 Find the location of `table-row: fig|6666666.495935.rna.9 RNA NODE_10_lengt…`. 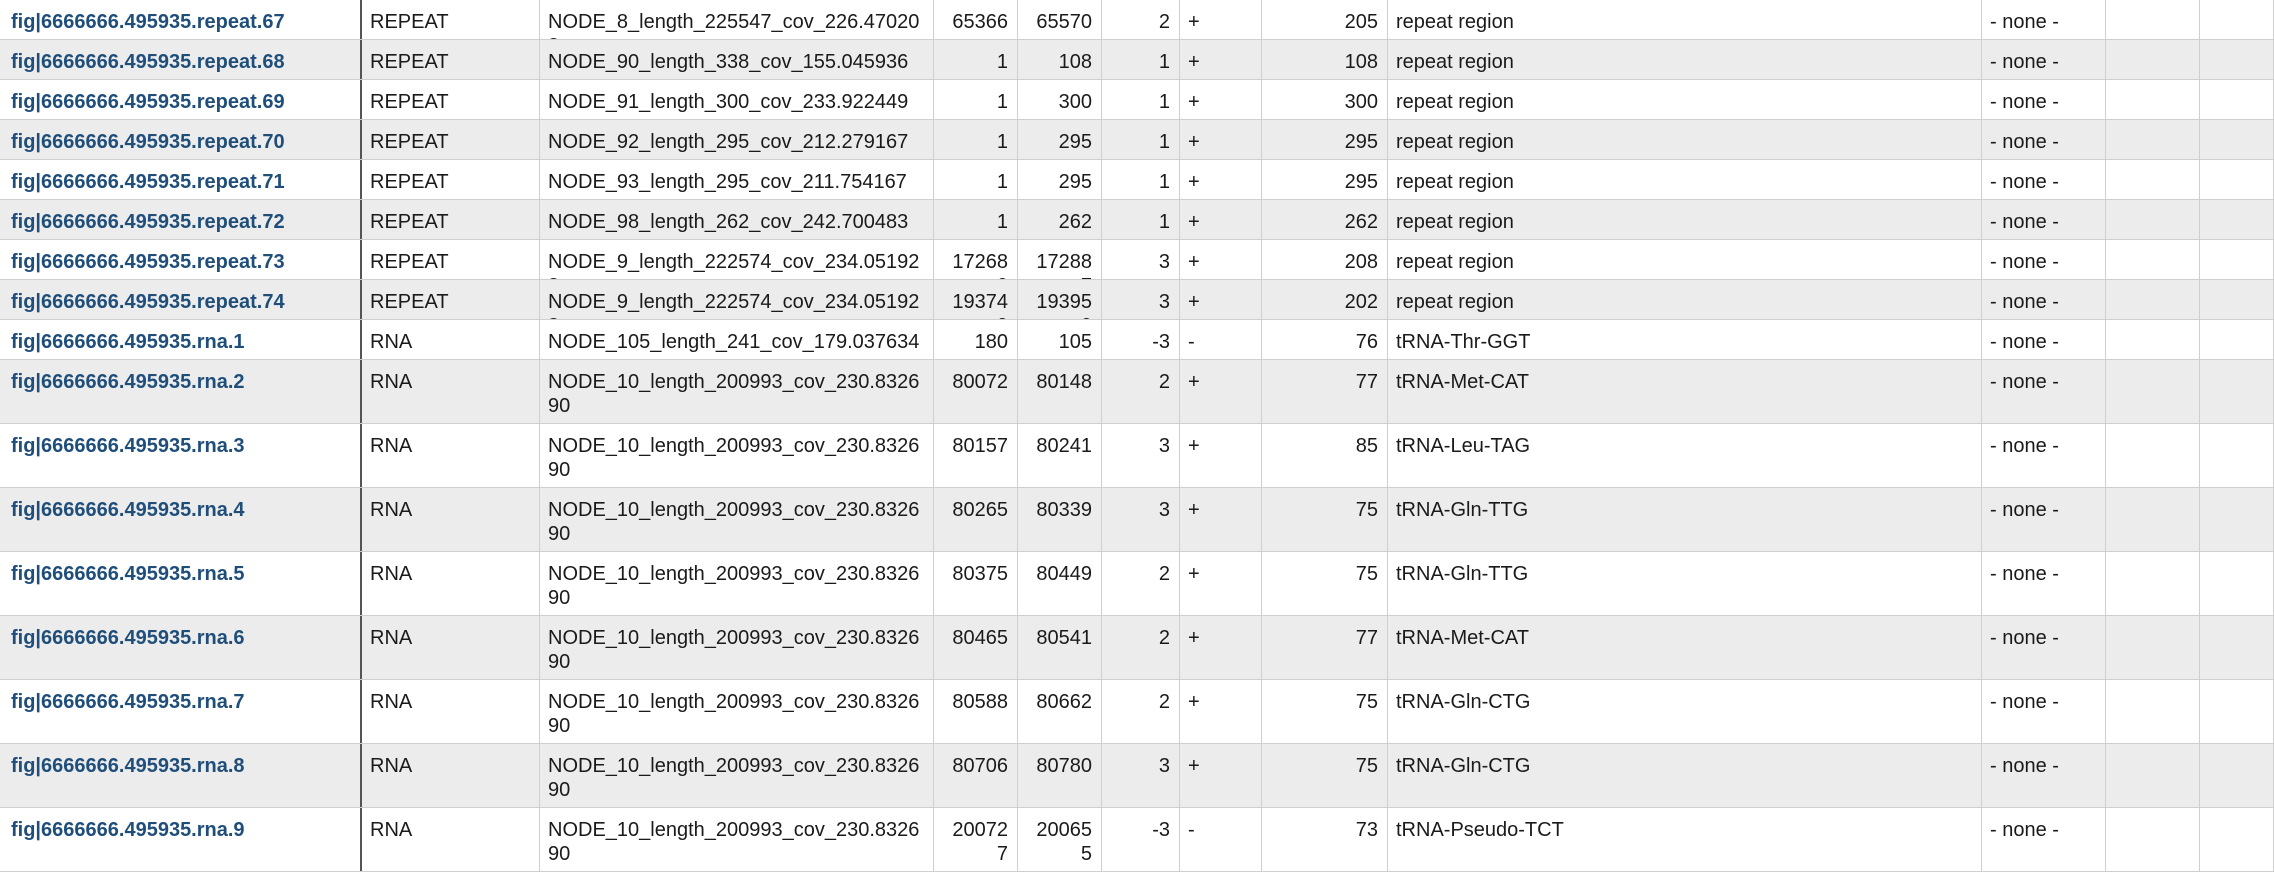

table-row: fig|6666666.495935.rna.9 RNA NODE_10_lengt… is located at coordinates (1137, 840).